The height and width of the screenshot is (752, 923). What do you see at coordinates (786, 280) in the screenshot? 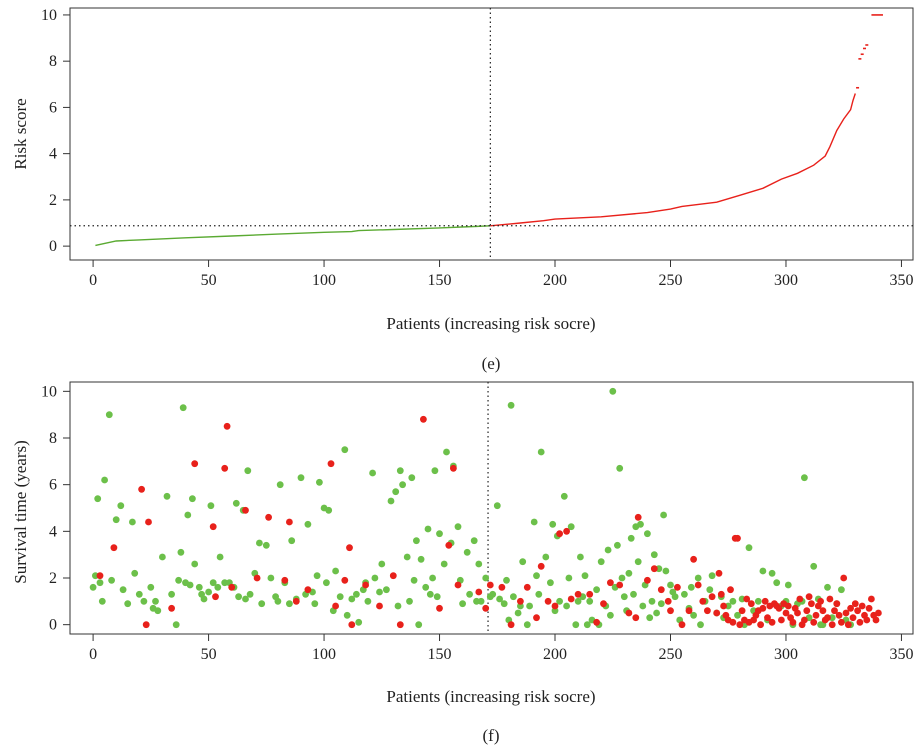
I see `panel-e-x-tick-label: 300` at bounding box center [786, 280].